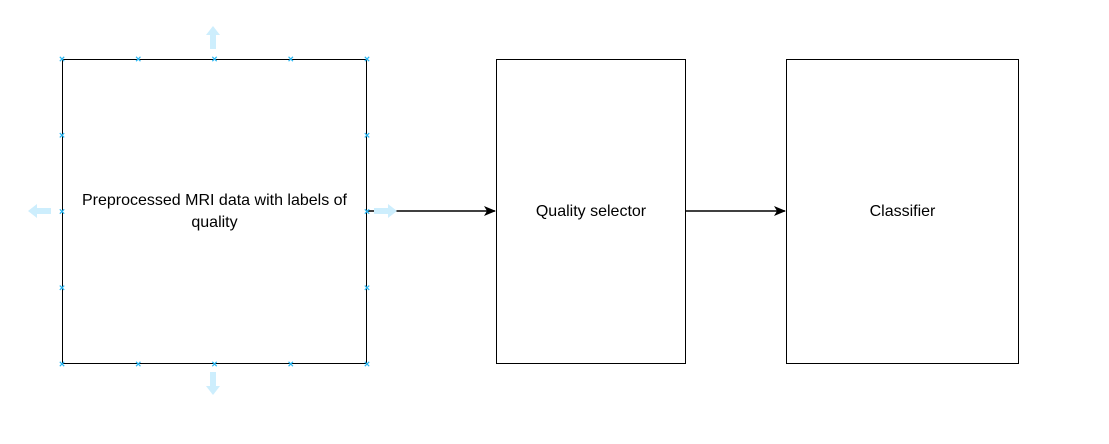  What do you see at coordinates (213, 383) in the screenshot?
I see `connect-arrow-down-icon` at bounding box center [213, 383].